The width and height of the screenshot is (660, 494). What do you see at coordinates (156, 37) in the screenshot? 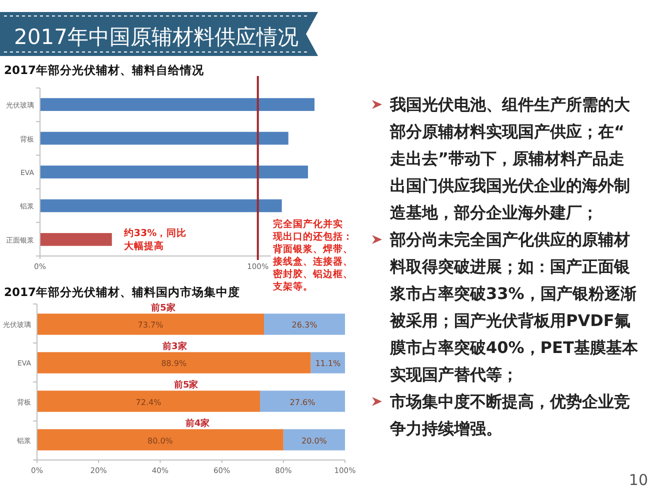
I see `chart-title: 2017年中国原辅材料供应情况` at bounding box center [156, 37].